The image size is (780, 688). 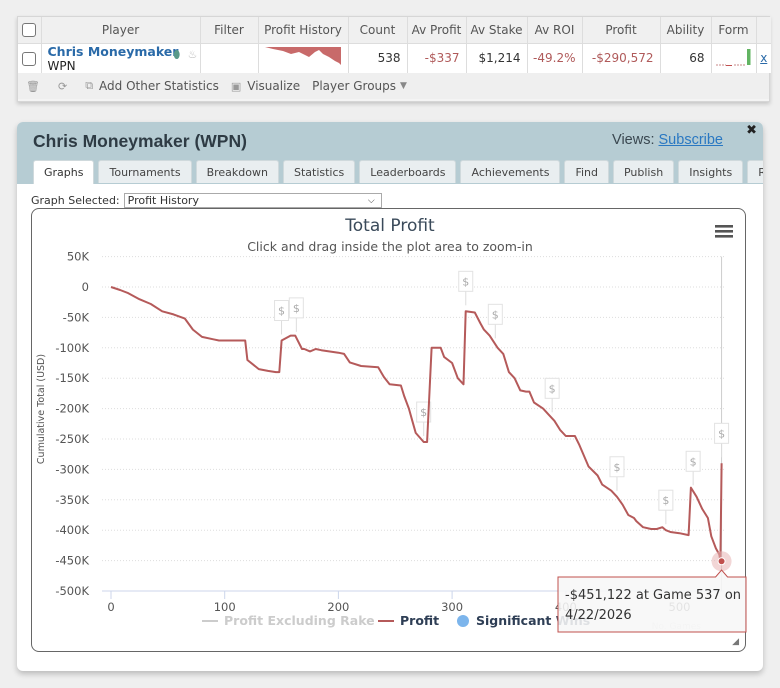 I want to click on chart-tooltip: -$451,122 at Game 537 on 4/22/2026, so click(x=652, y=601).